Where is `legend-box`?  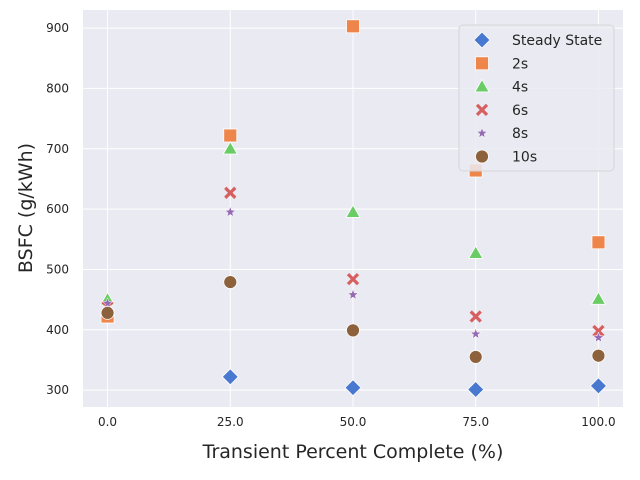 legend-box is located at coordinates (536, 98).